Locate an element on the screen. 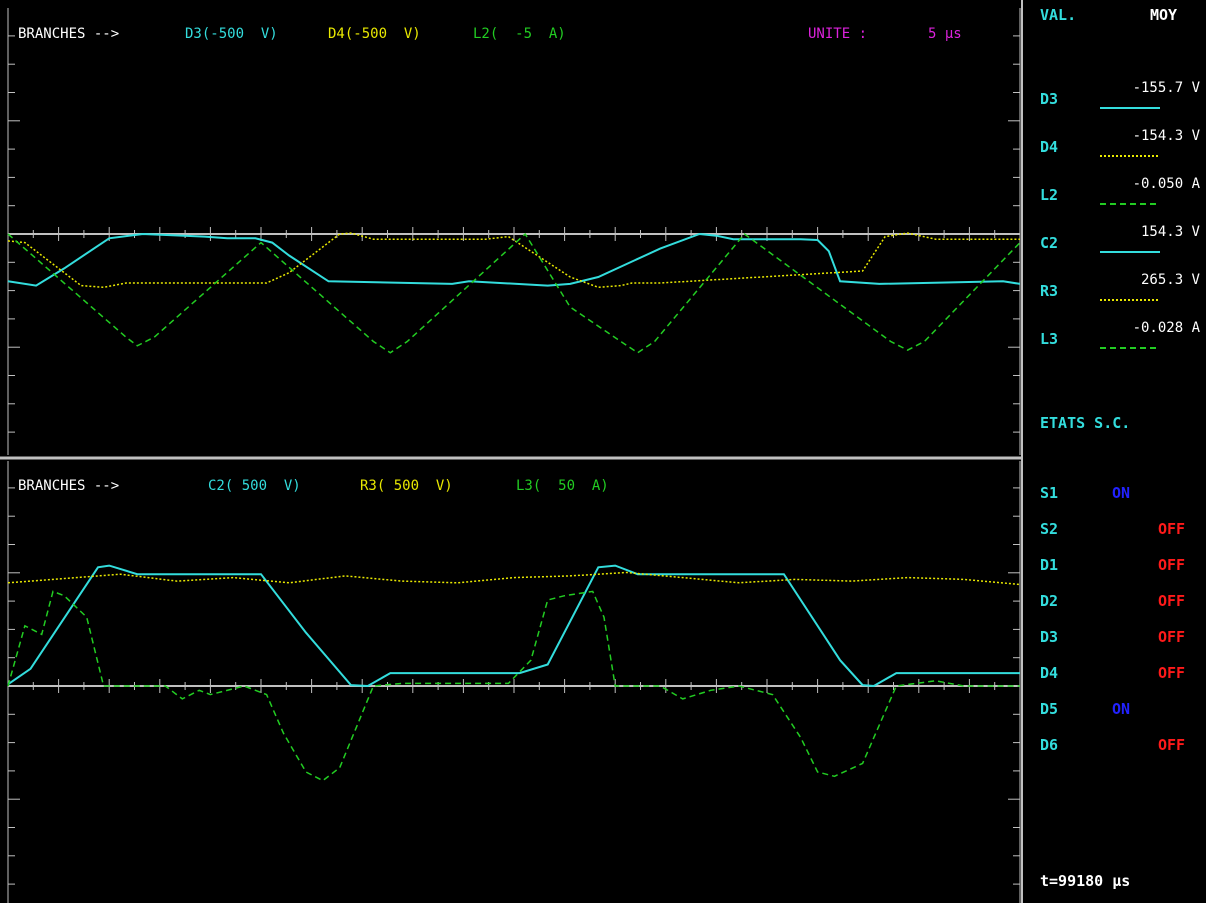  bottom-branches-label: BRANCHES --> is located at coordinates (68, 486).